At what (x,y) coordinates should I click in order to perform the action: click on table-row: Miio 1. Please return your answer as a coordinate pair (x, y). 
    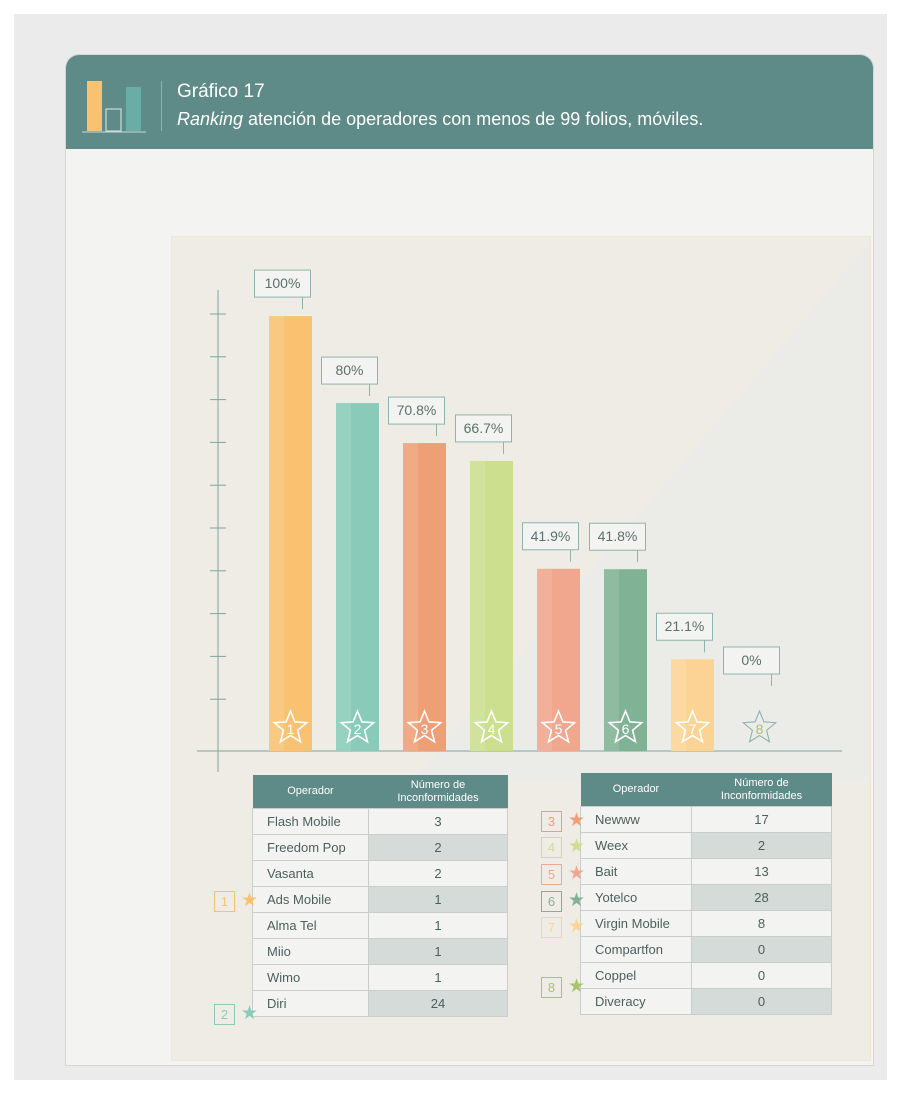
    Looking at the image, I should click on (380, 951).